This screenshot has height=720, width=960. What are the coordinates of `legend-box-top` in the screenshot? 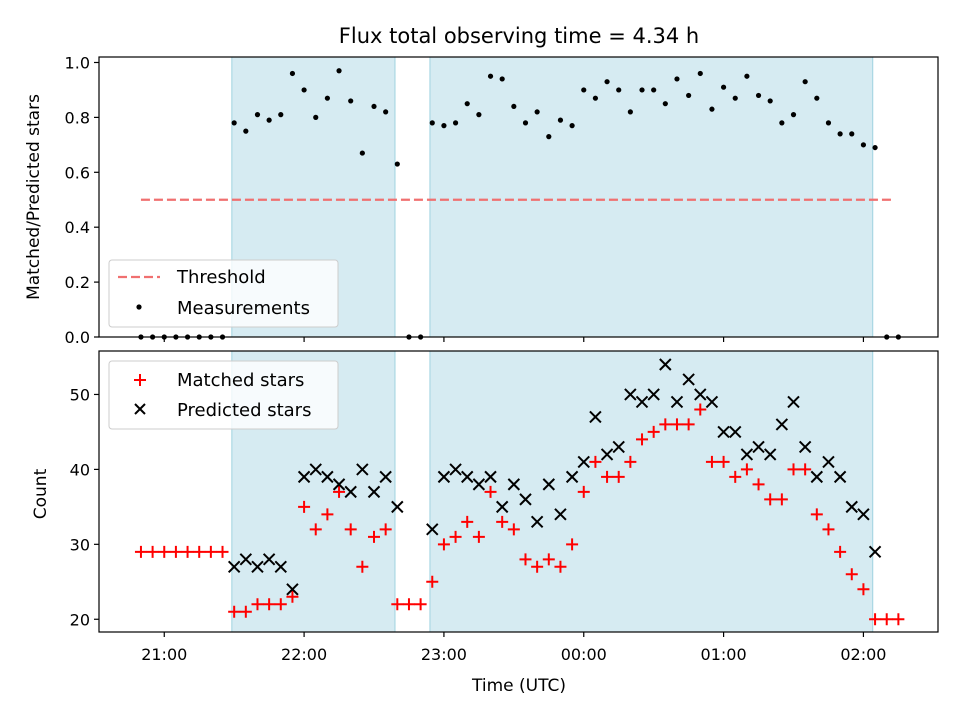 It's located at (223, 293).